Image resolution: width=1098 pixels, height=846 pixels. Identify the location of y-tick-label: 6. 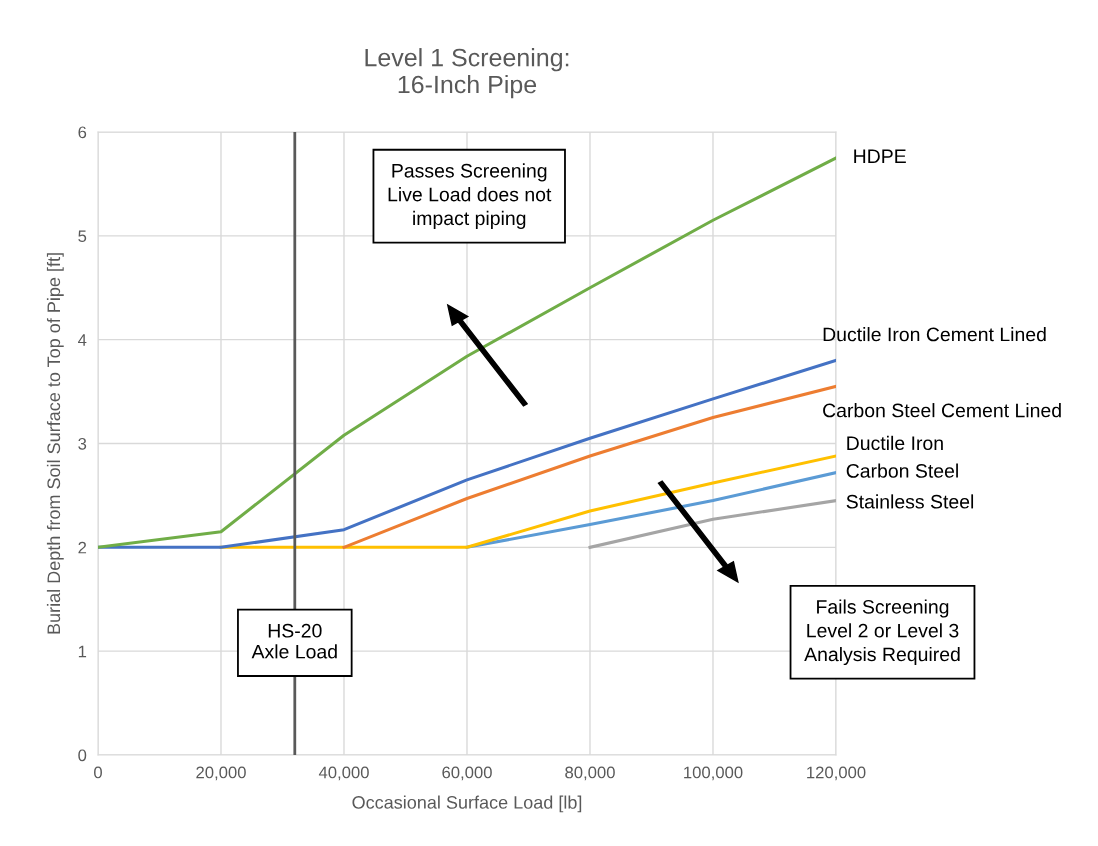
(82, 132).